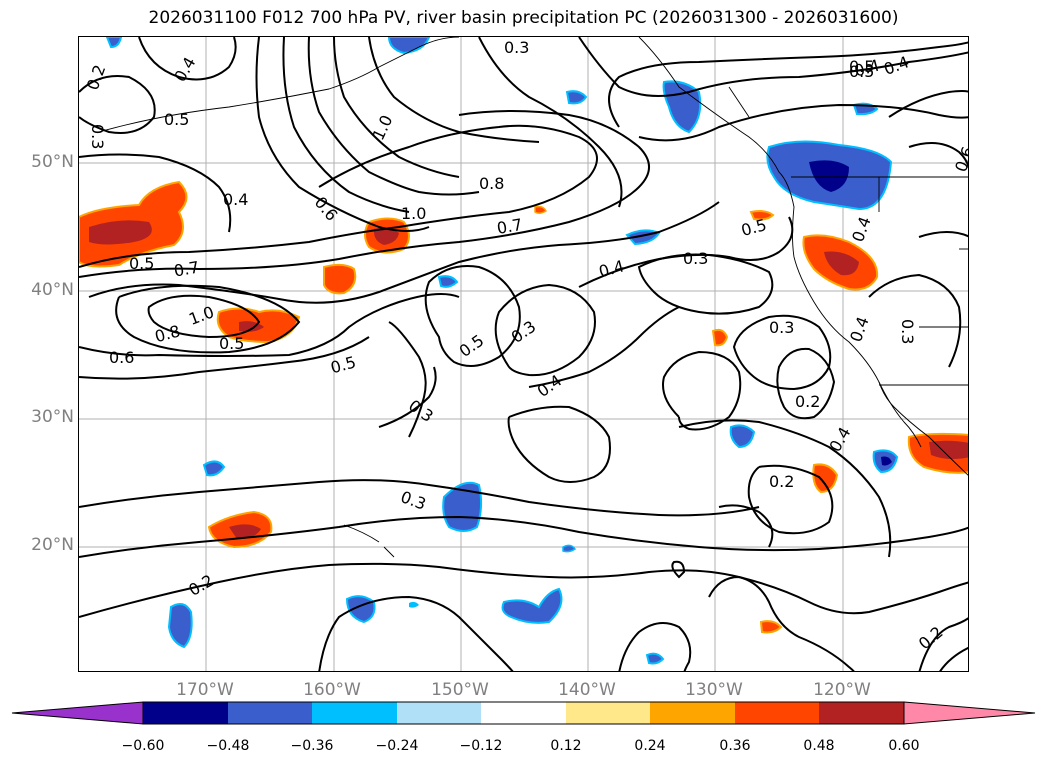 The width and height of the screenshot is (1047, 765). I want to click on patch-neg-115w-core, so click(886, 461).